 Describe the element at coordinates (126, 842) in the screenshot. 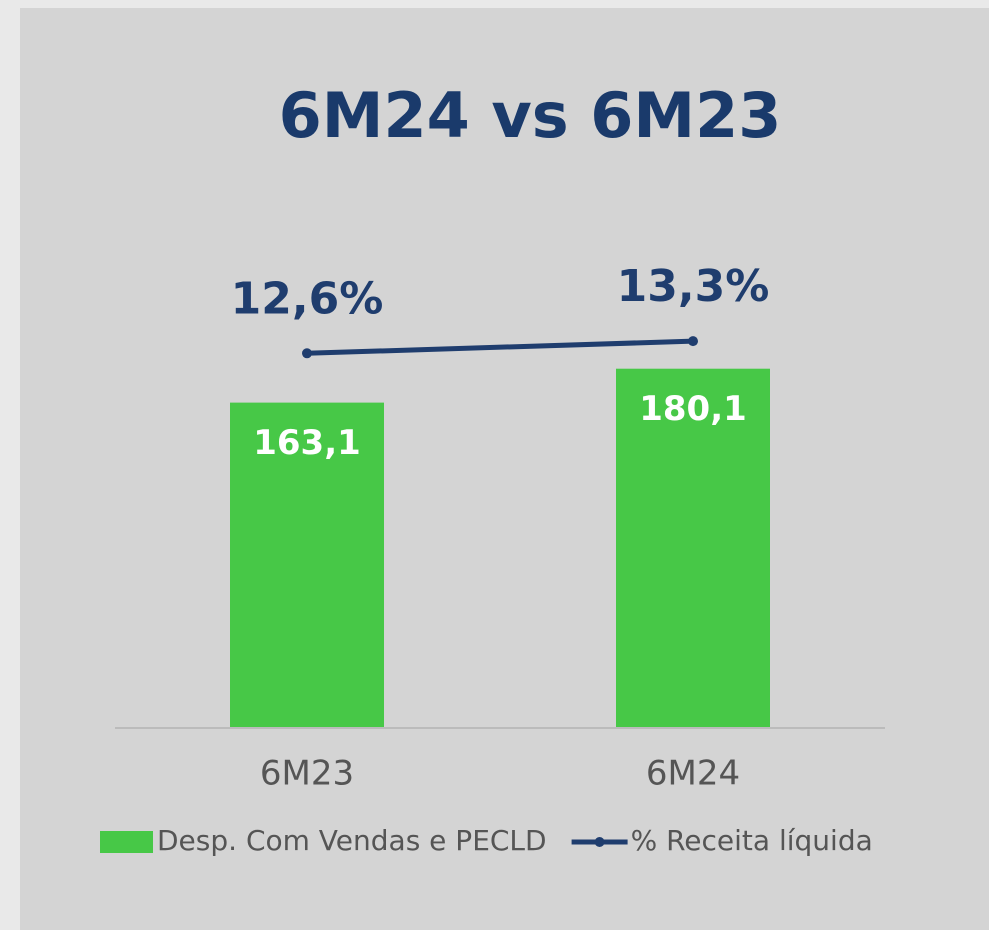

I see `legend-swatch` at that location.